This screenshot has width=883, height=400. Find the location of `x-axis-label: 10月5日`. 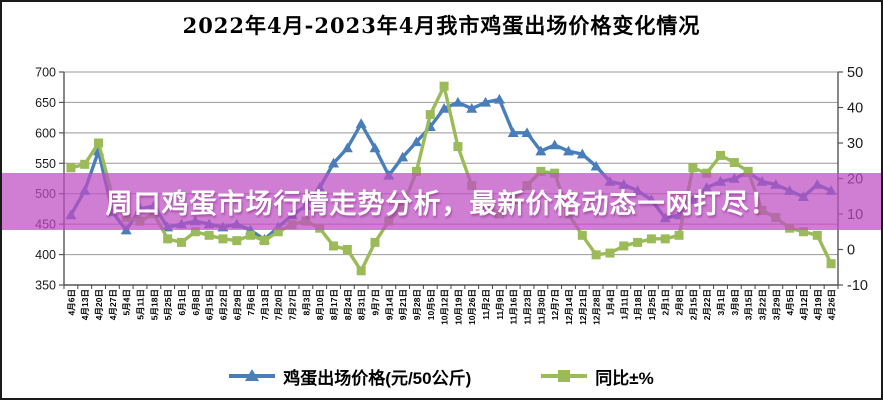

x-axis-label: 10月5日 is located at coordinates (431, 304).